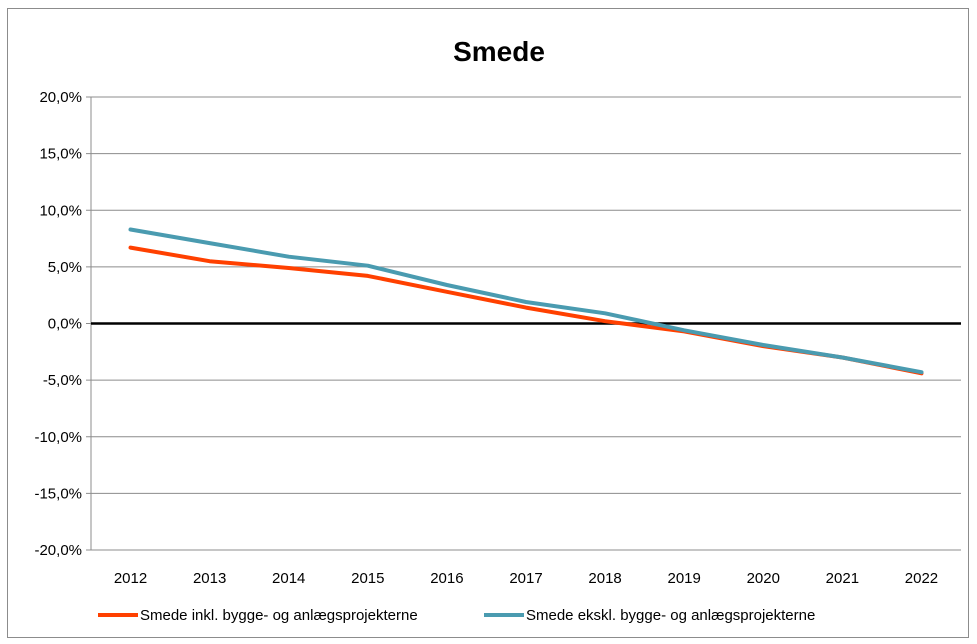 The image size is (977, 644). What do you see at coordinates (288, 578) in the screenshot?
I see `x-tick-label: 2014` at bounding box center [288, 578].